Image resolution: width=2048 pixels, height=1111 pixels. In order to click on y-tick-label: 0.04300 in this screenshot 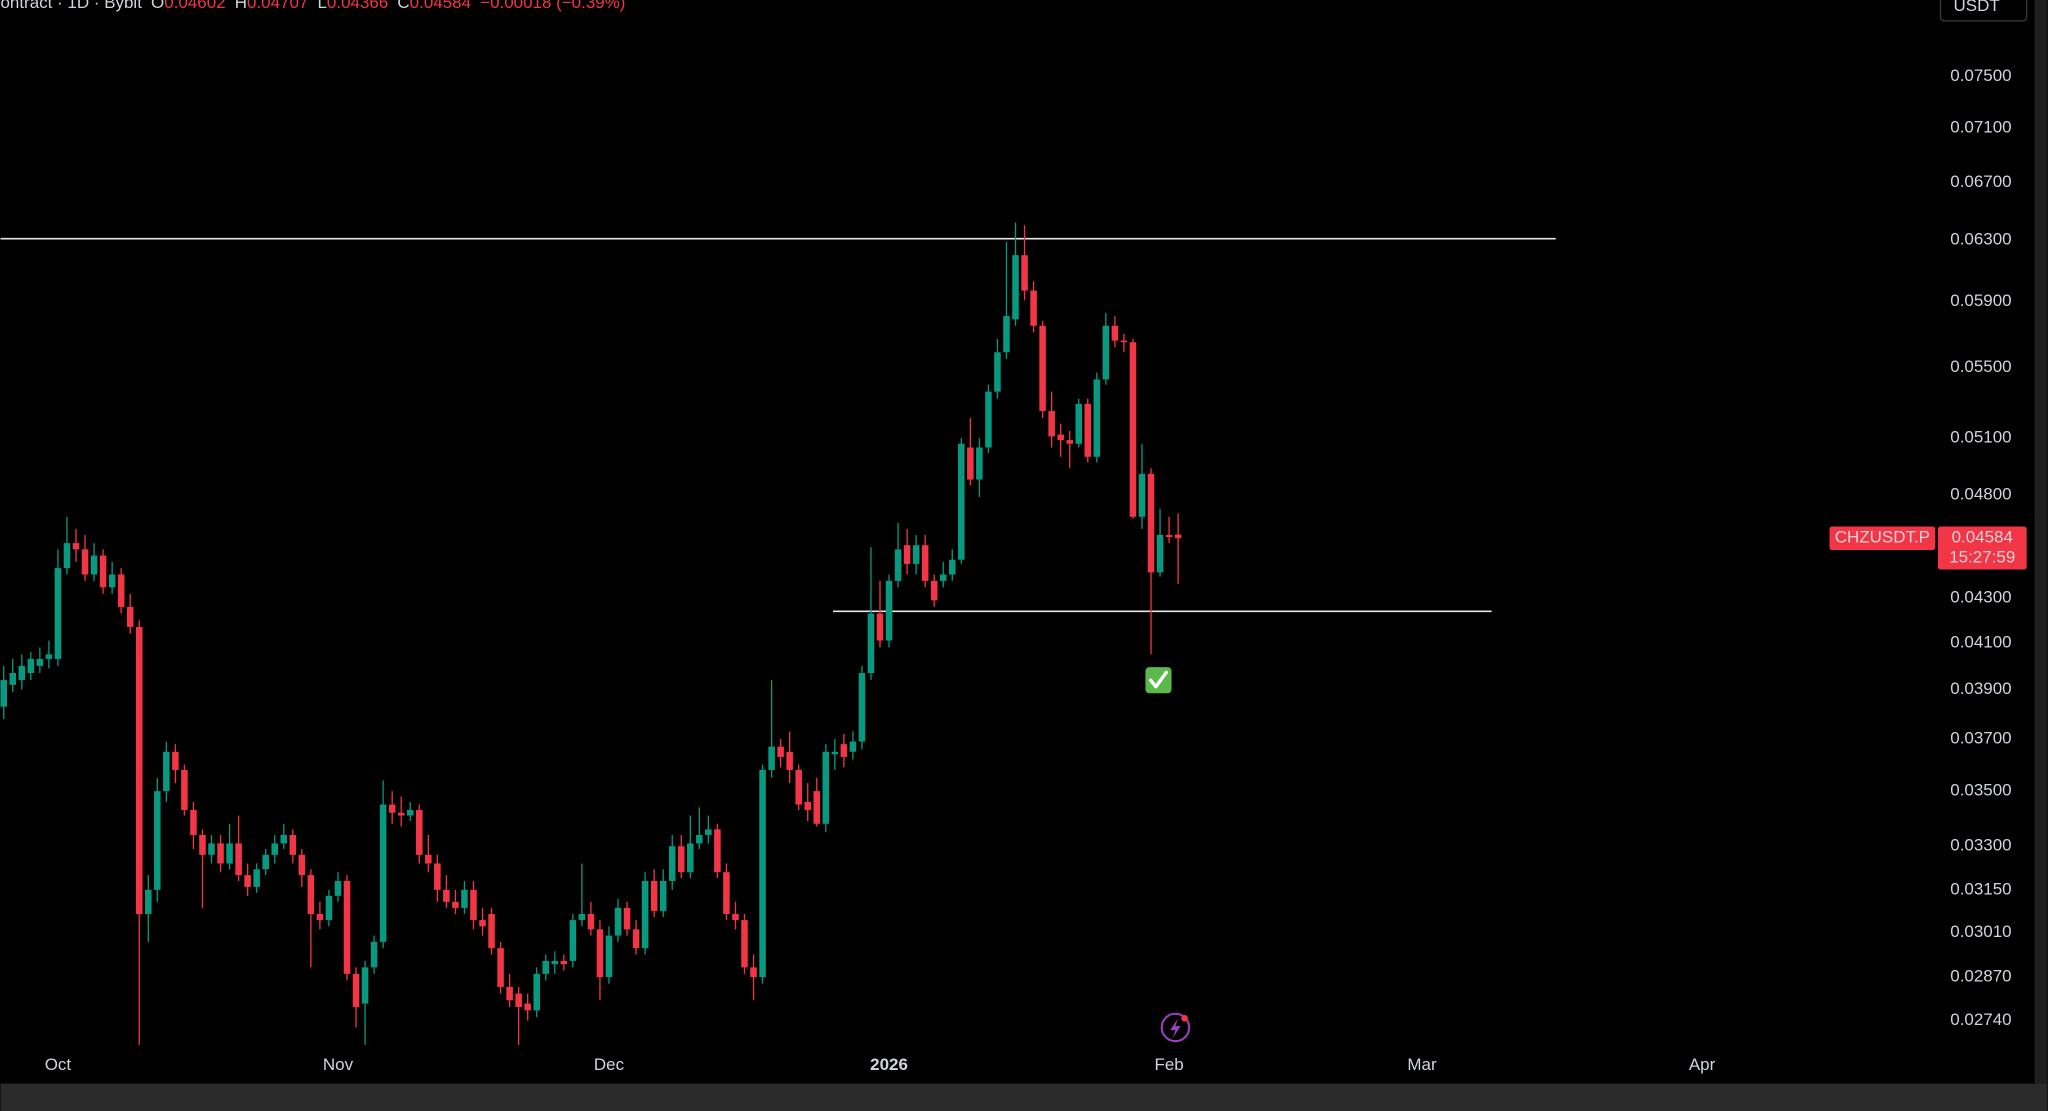, I will do `click(1980, 597)`.